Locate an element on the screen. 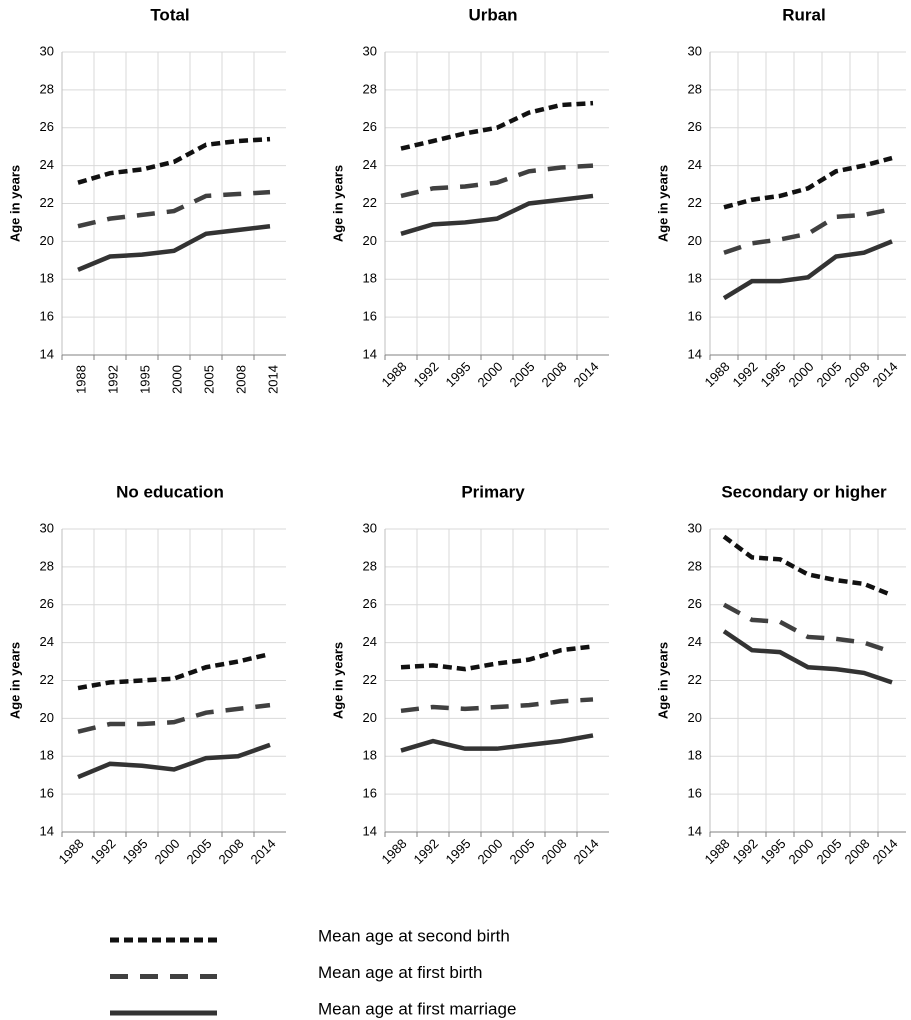 The height and width of the screenshot is (1020, 911). panel-title: Rural is located at coordinates (803, 14).